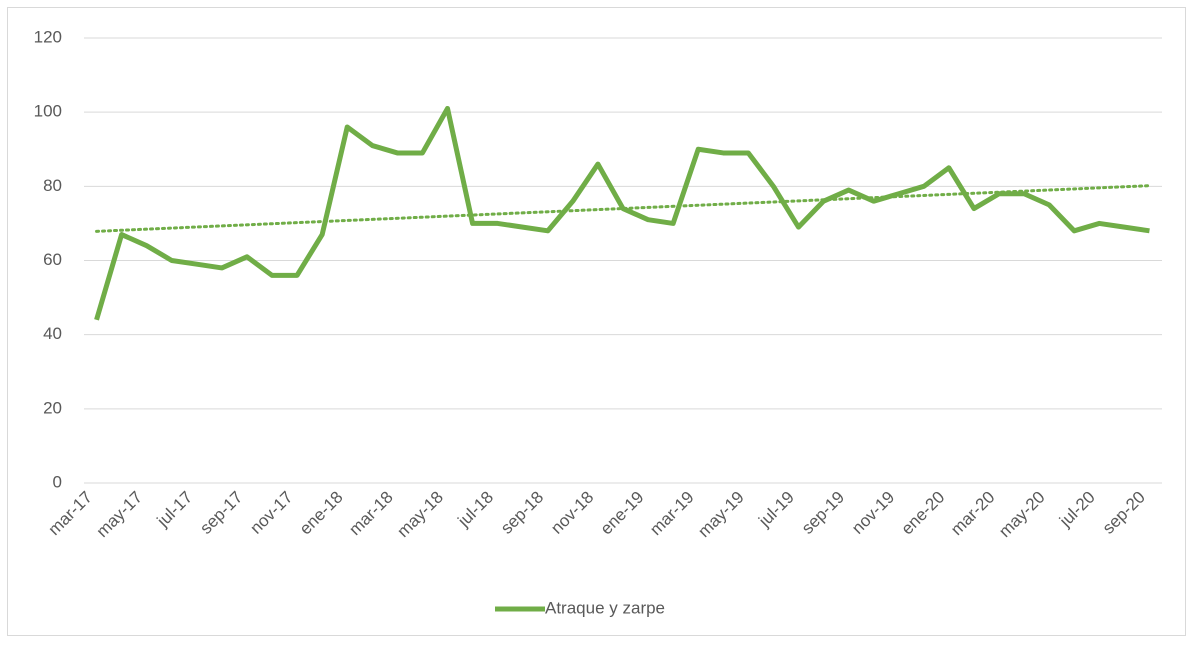 The width and height of the screenshot is (1194, 648). What do you see at coordinates (52, 333) in the screenshot?
I see `y-tick-label: 40` at bounding box center [52, 333].